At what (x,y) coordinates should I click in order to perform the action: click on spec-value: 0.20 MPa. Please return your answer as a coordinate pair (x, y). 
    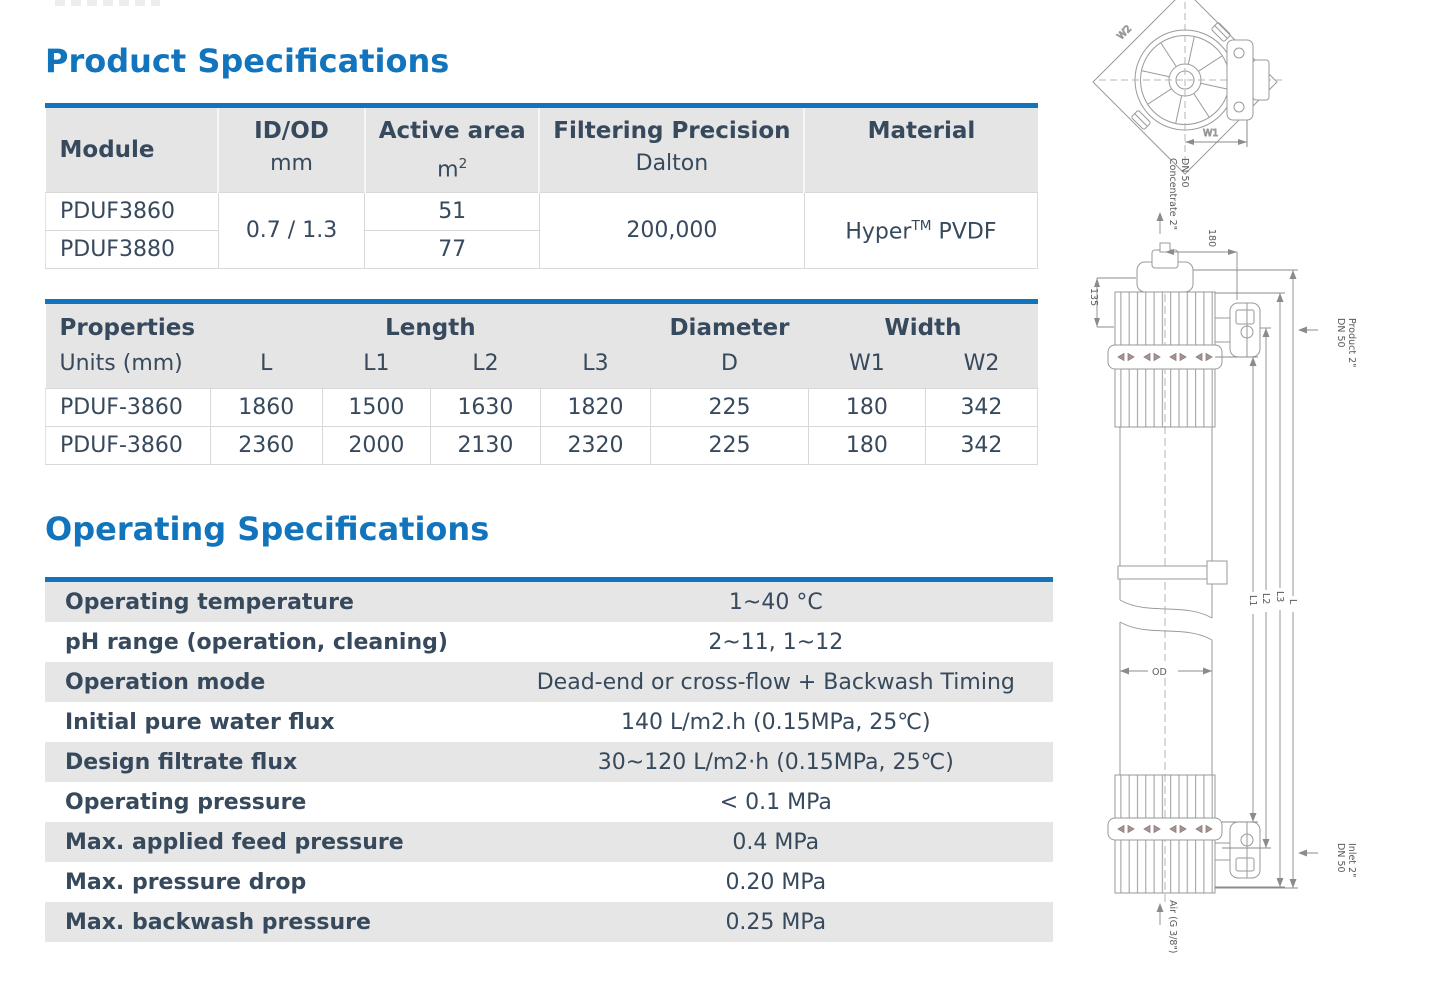
    Looking at the image, I should click on (776, 882).